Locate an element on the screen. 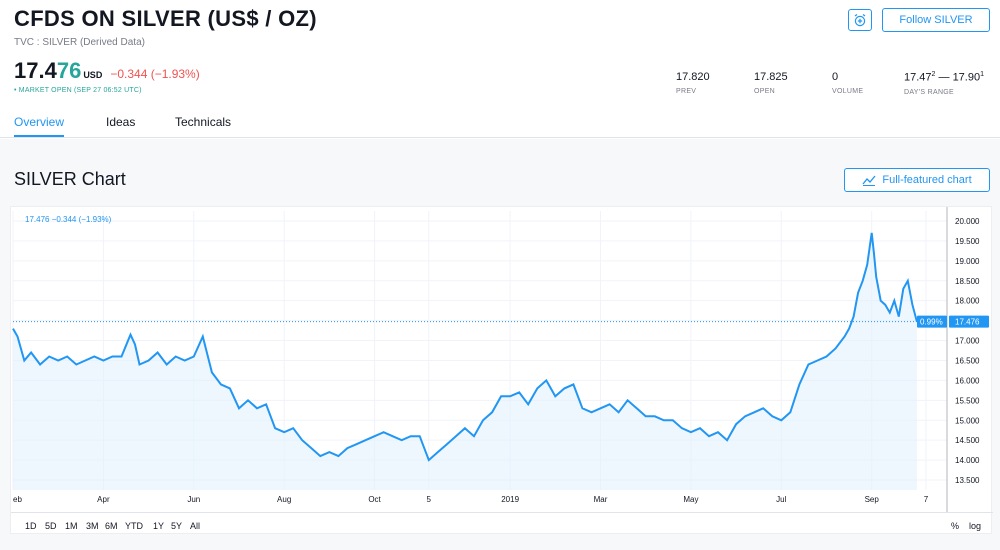 The image size is (1000, 550). full-featured-chart-button: Full-featured chart is located at coordinates (917, 180).